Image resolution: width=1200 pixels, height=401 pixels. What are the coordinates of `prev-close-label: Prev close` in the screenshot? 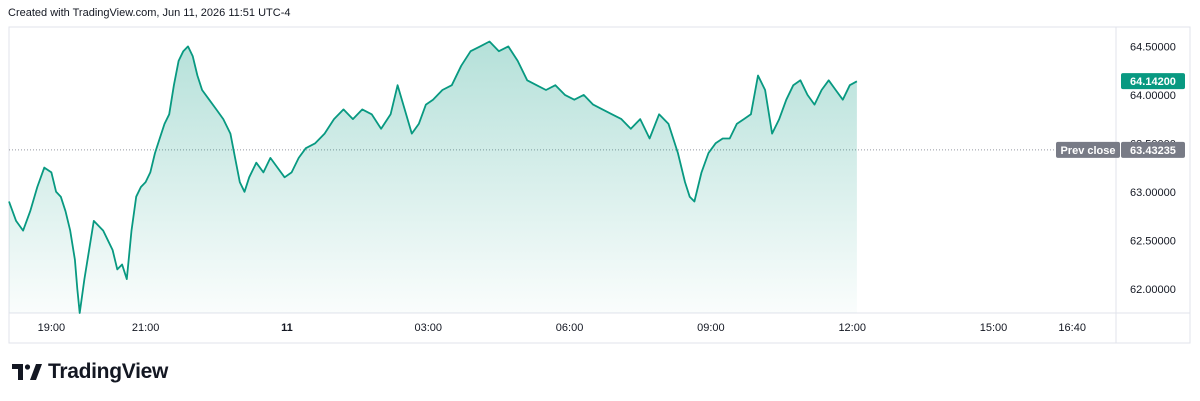 It's located at (1087, 151).